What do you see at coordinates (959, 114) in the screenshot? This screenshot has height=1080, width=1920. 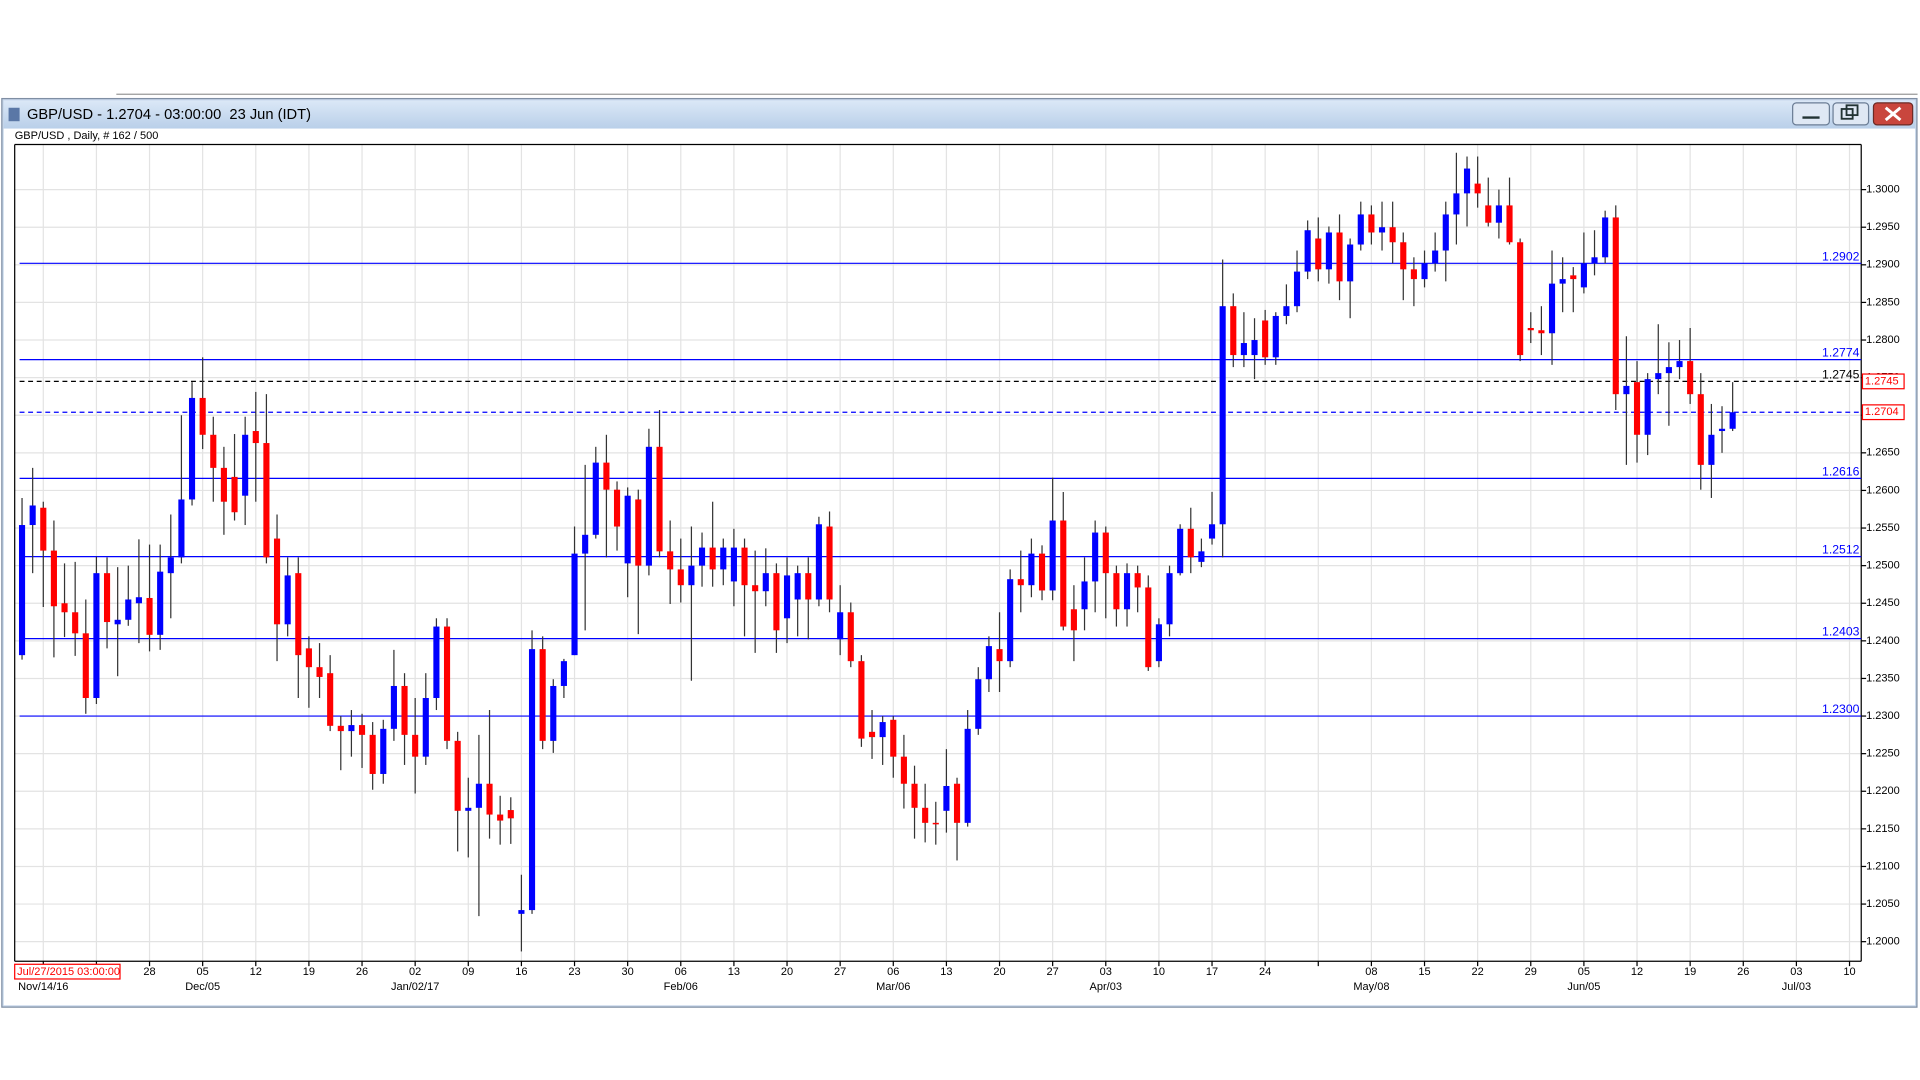 I see `title-bar` at bounding box center [959, 114].